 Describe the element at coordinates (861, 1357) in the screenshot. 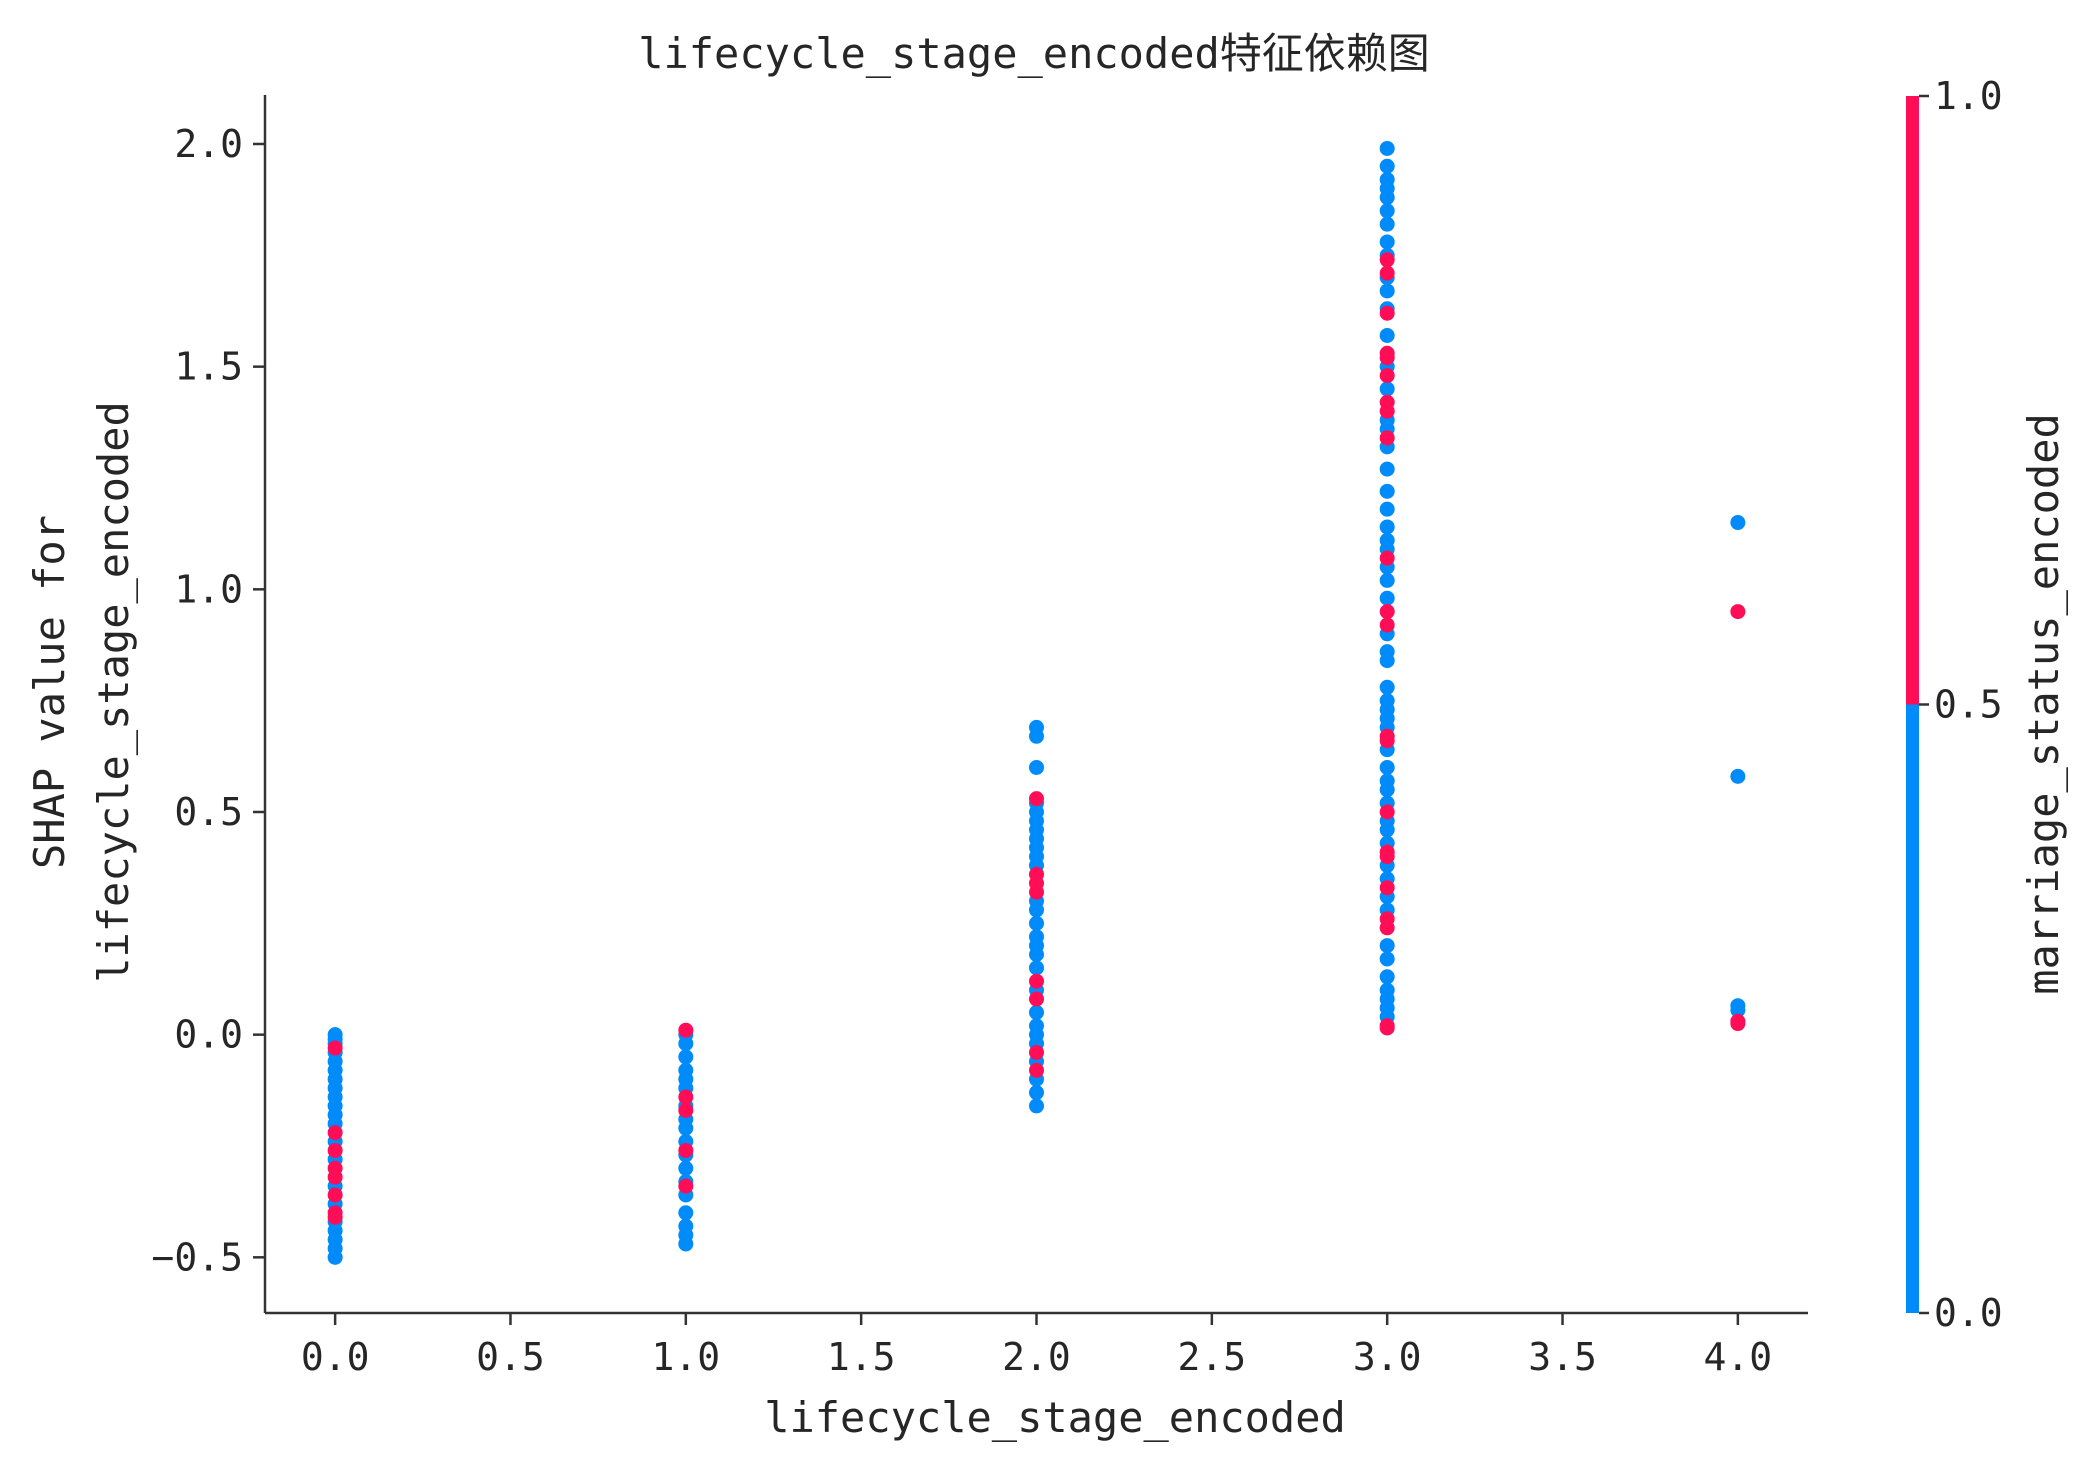

I see `x-tick-label: 1.5` at that location.